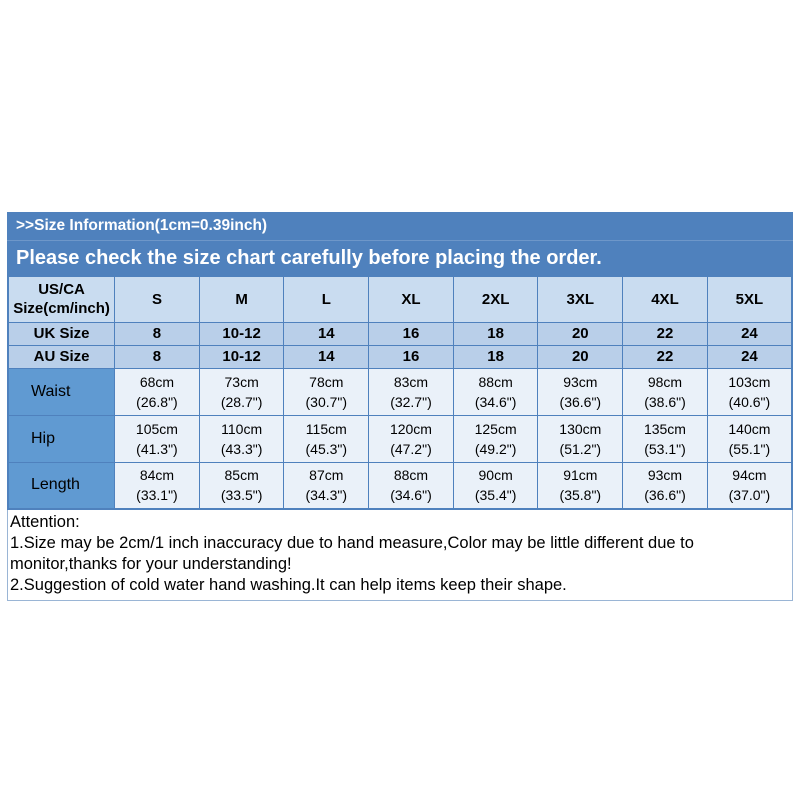  Describe the element at coordinates (580, 333) in the screenshot. I see `size-value-cell: 20` at that location.